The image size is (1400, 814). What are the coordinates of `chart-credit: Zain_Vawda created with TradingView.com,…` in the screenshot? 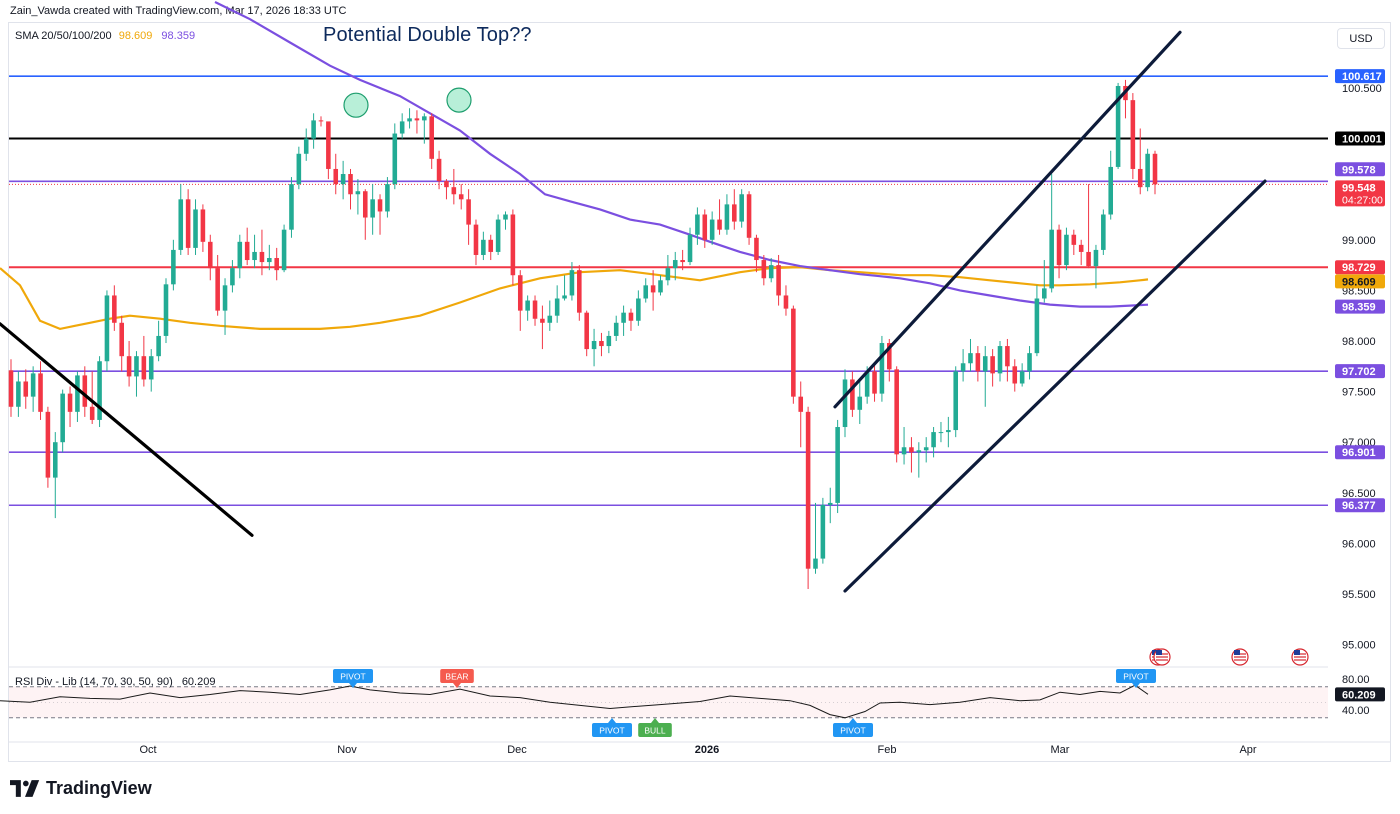 It's located at (178, 11).